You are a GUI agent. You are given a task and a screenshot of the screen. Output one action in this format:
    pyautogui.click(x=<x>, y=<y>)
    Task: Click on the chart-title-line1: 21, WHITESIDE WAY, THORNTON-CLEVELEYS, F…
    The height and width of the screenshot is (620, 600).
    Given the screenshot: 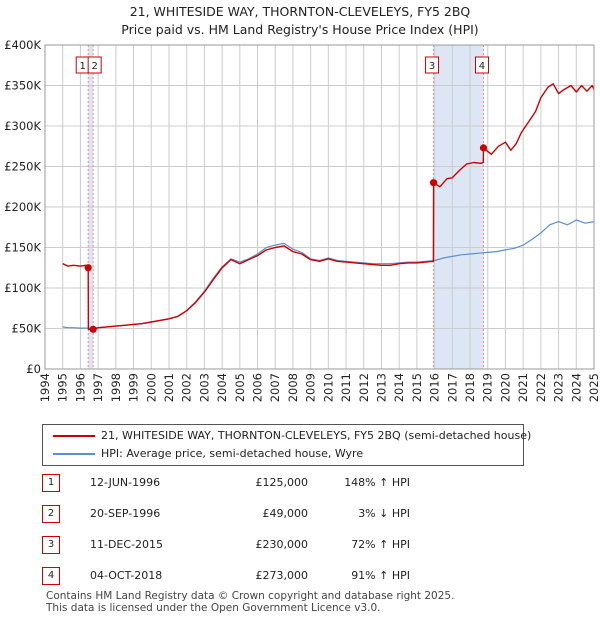 What is the action you would take?
    pyautogui.click(x=300, y=11)
    